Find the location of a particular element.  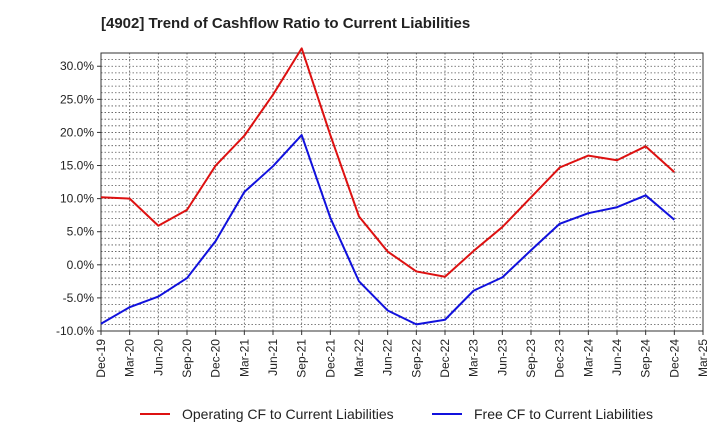

legend-label: Operating CF to Current Liabilities is located at coordinates (288, 414).